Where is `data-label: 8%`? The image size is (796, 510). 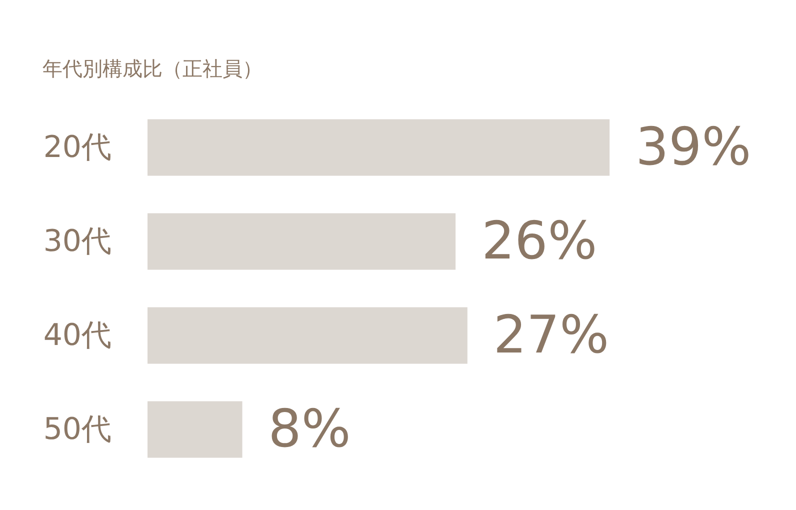 data-label: 8% is located at coordinates (309, 430).